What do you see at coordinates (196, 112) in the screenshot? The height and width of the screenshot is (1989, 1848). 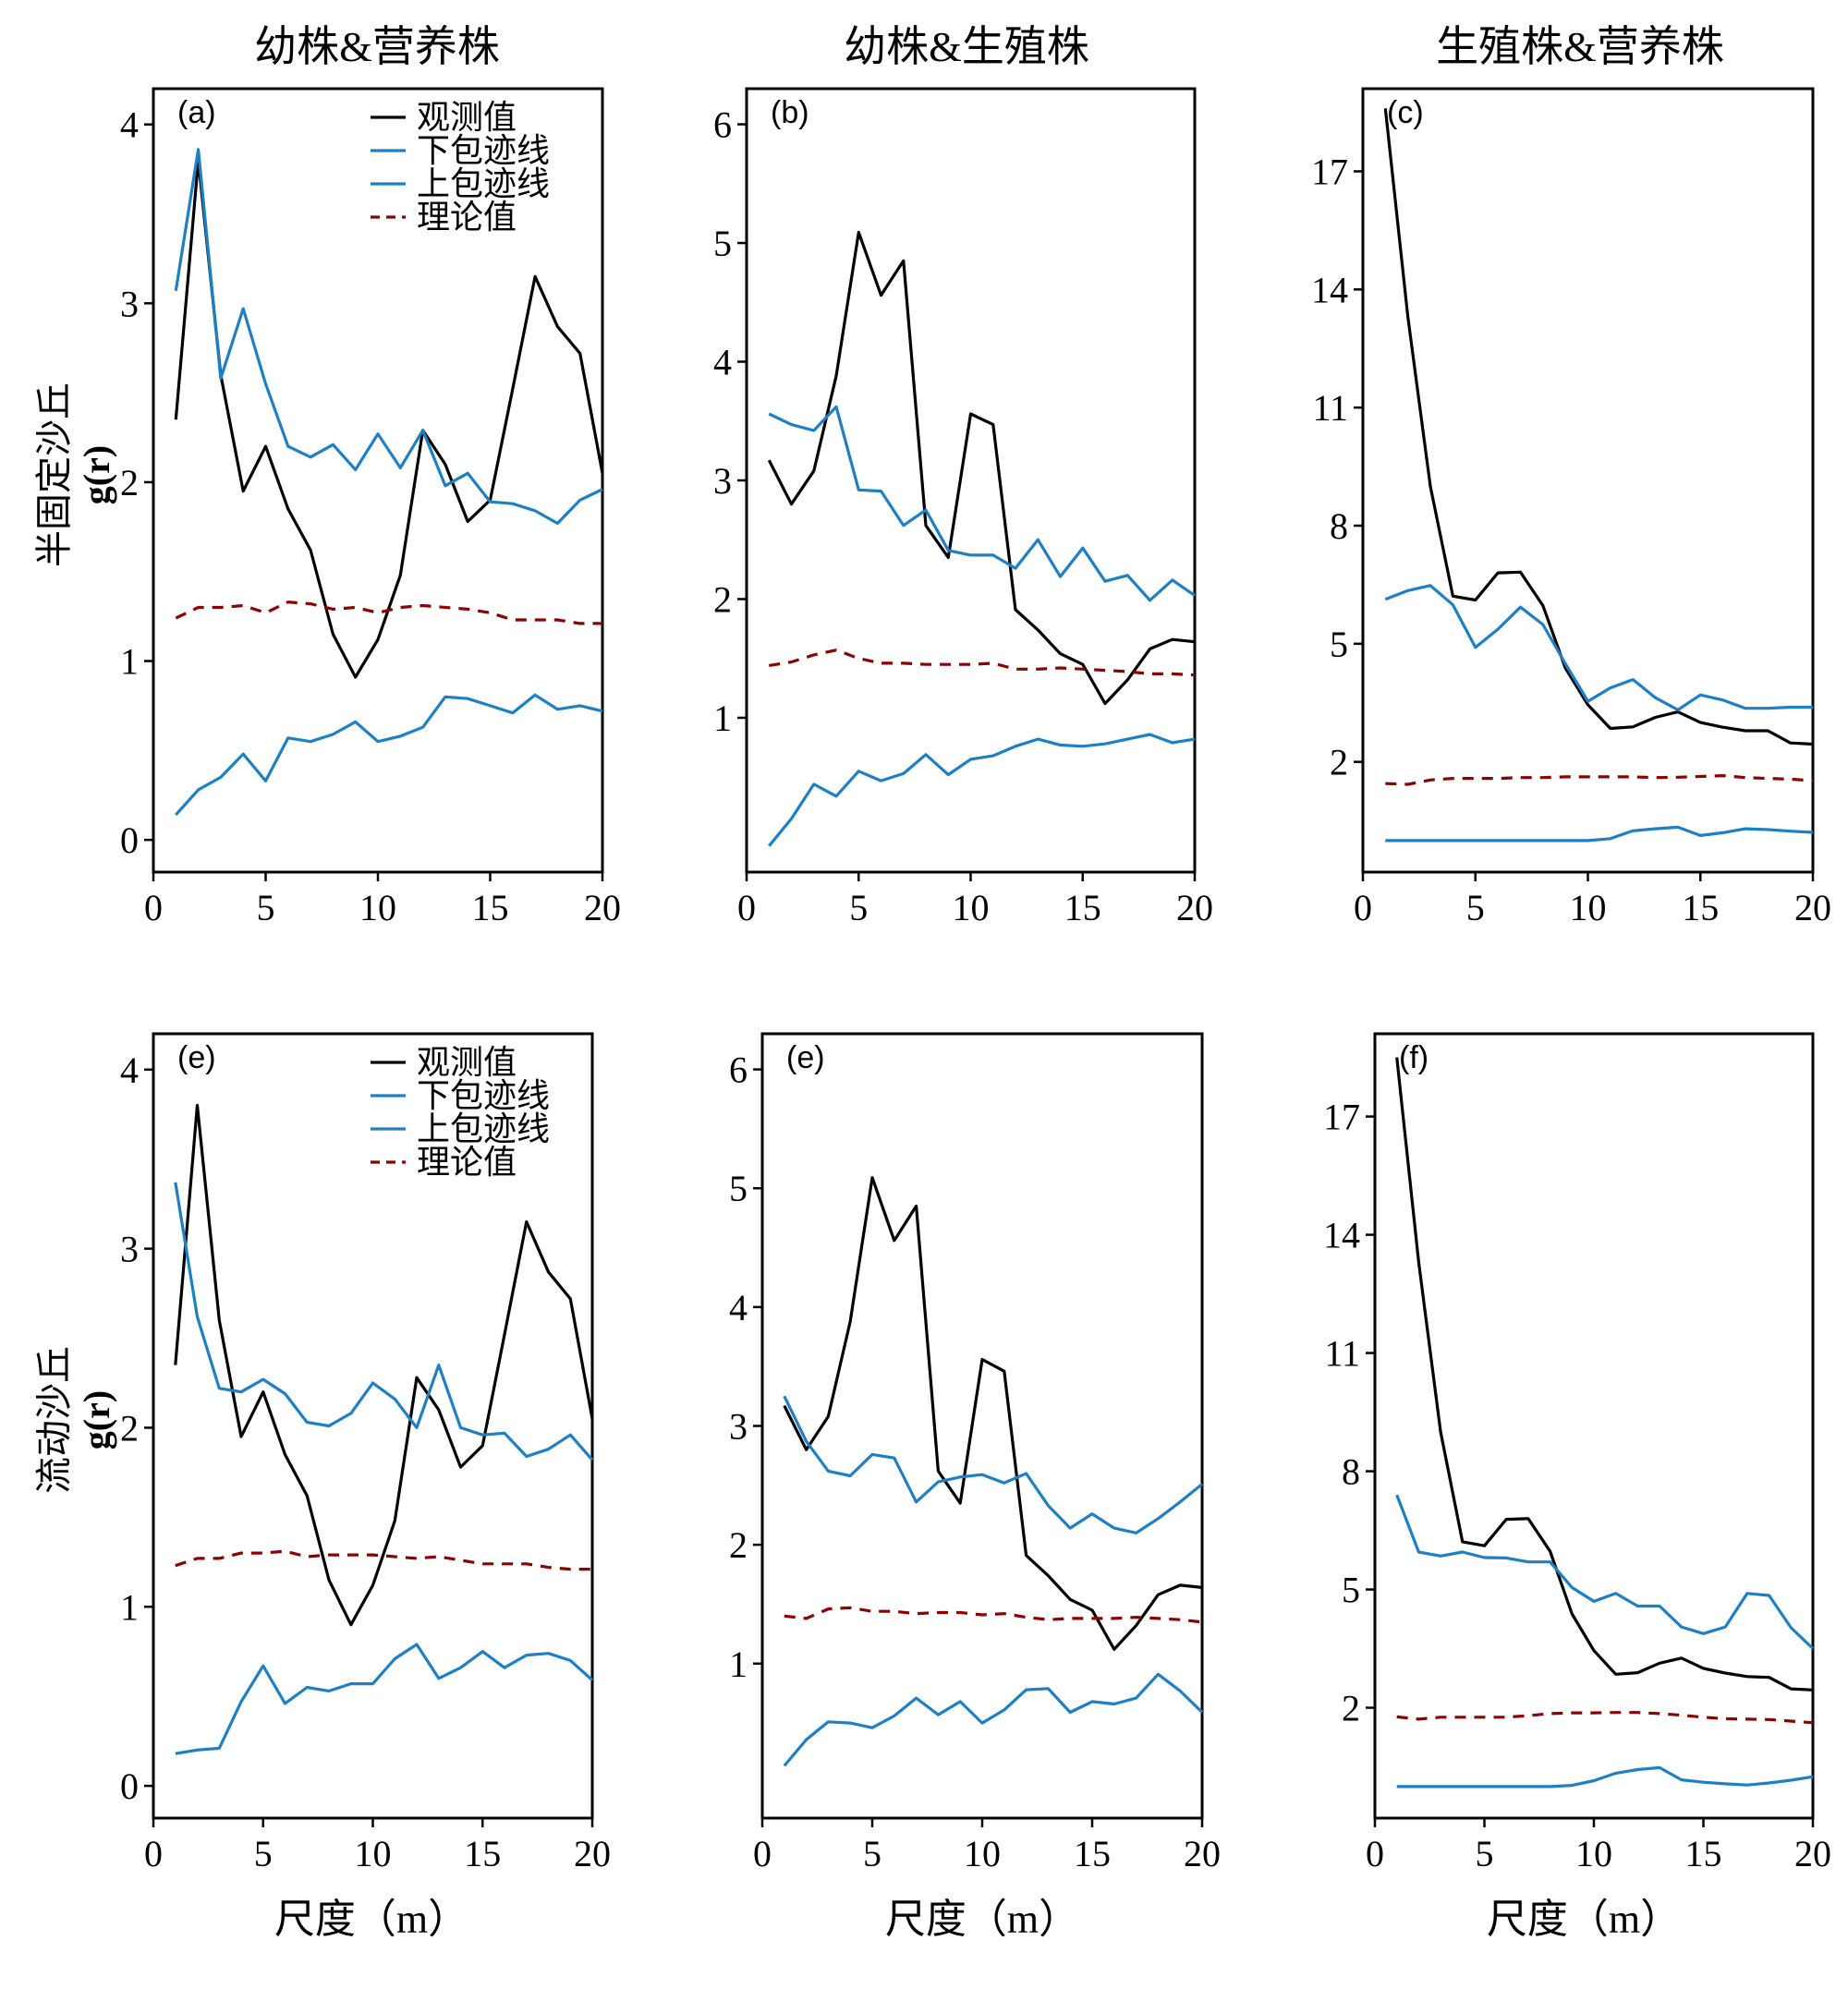 I see `panel-letter: (a)` at bounding box center [196, 112].